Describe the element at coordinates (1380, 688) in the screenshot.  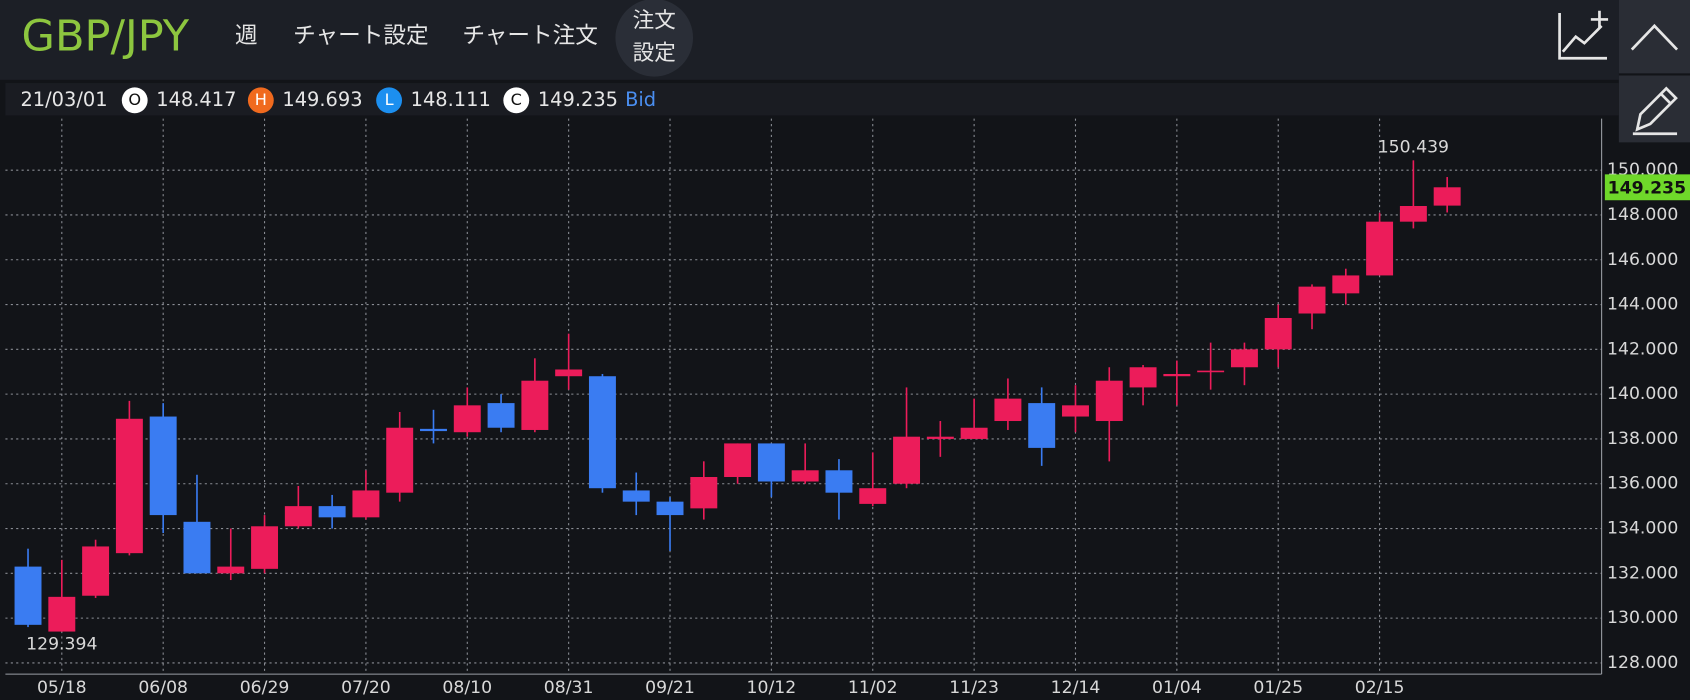
I see `x-tick-label: 02/15` at that location.